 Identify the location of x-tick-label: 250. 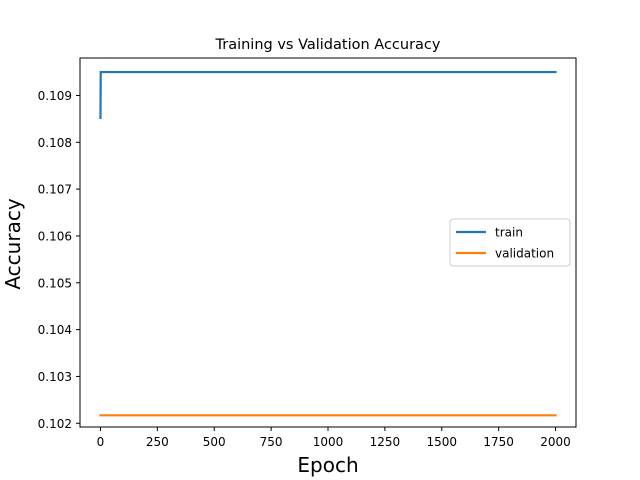
(157, 442).